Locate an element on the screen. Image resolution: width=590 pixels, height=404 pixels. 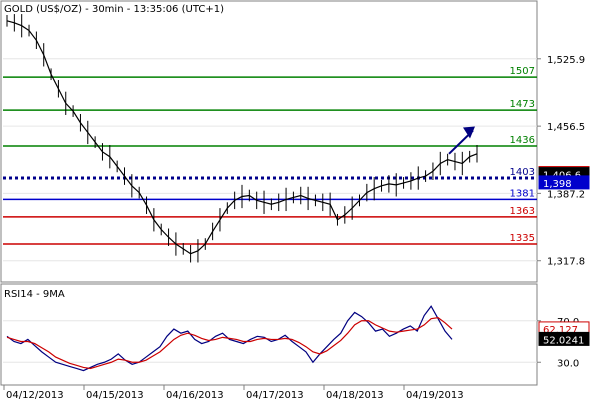
price-axis: 1,525.9 1,456.5 1,387.2 1,317.8 is located at coordinates (561, 161).